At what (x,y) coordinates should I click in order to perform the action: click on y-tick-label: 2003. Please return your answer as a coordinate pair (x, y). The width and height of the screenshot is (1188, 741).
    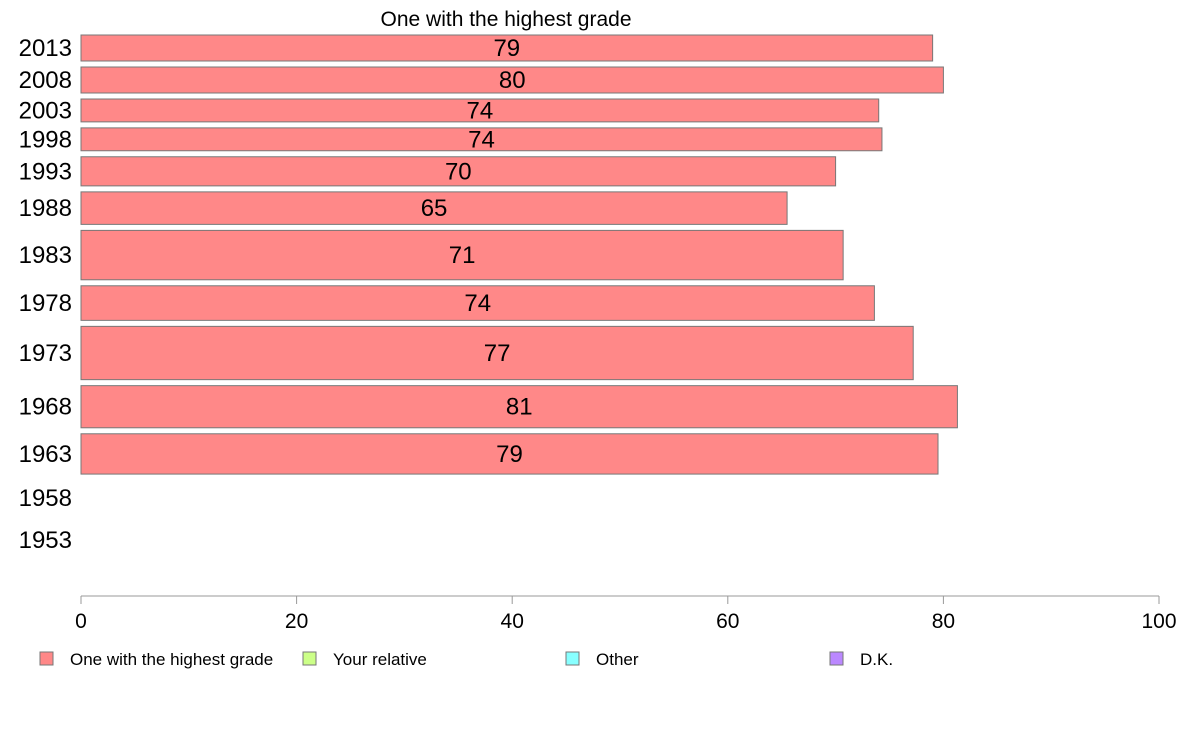
    Looking at the image, I should click on (45, 110).